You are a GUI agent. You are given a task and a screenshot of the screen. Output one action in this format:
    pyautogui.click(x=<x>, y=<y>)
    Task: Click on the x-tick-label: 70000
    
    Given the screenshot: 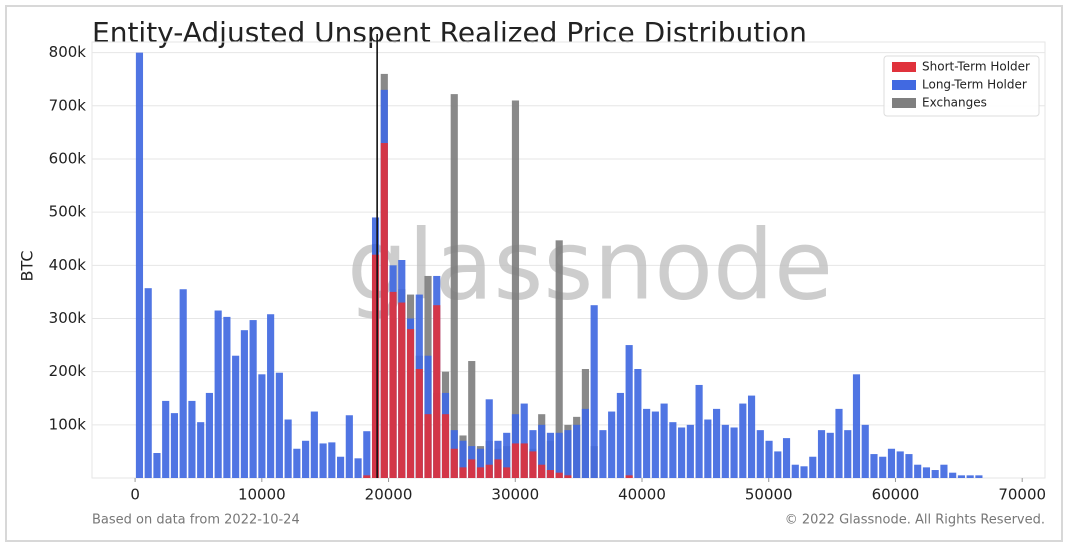 What is the action you would take?
    pyautogui.click(x=1022, y=495)
    